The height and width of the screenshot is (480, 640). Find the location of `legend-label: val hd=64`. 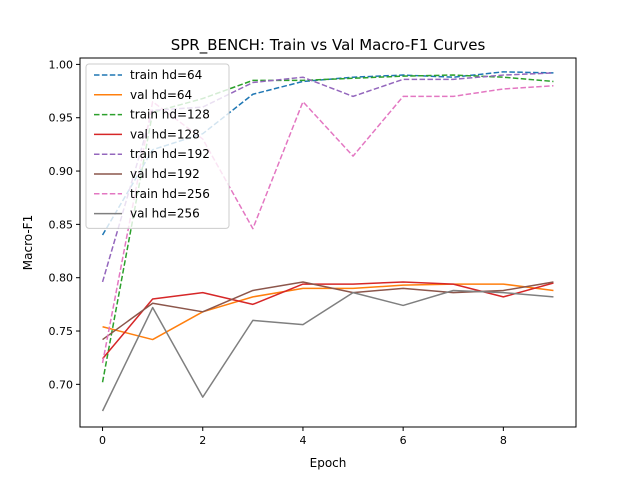

legend-label: val hd=64 is located at coordinates (161, 95).